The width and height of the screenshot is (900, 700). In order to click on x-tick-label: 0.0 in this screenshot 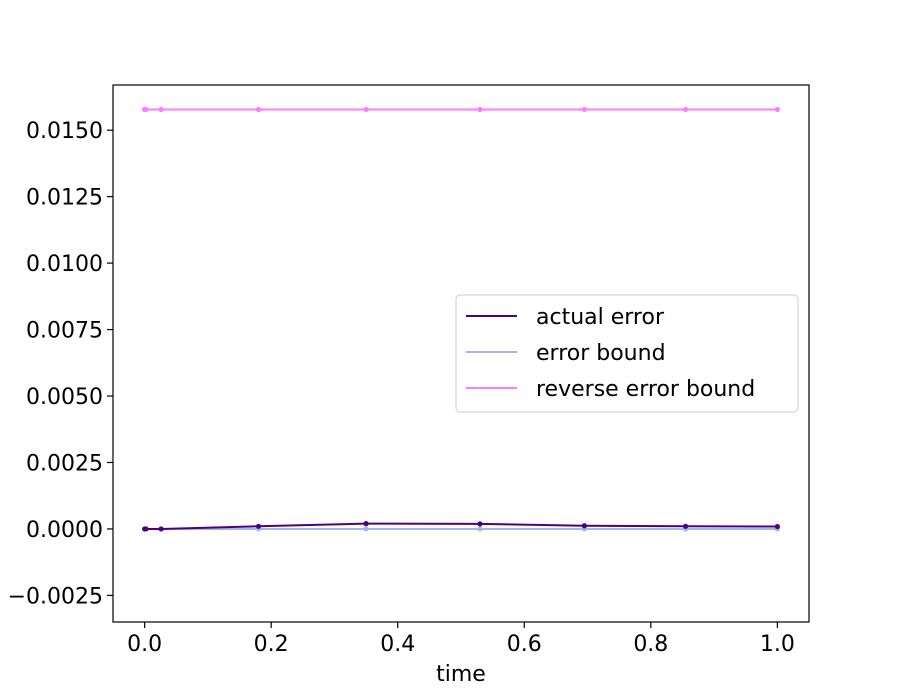, I will do `click(144, 644)`.